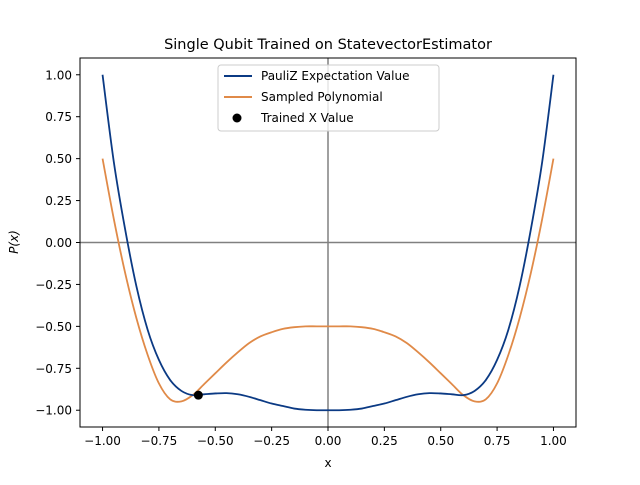  Describe the element at coordinates (58, 201) in the screenshot. I see `y-tick-label: 0.25` at that location.